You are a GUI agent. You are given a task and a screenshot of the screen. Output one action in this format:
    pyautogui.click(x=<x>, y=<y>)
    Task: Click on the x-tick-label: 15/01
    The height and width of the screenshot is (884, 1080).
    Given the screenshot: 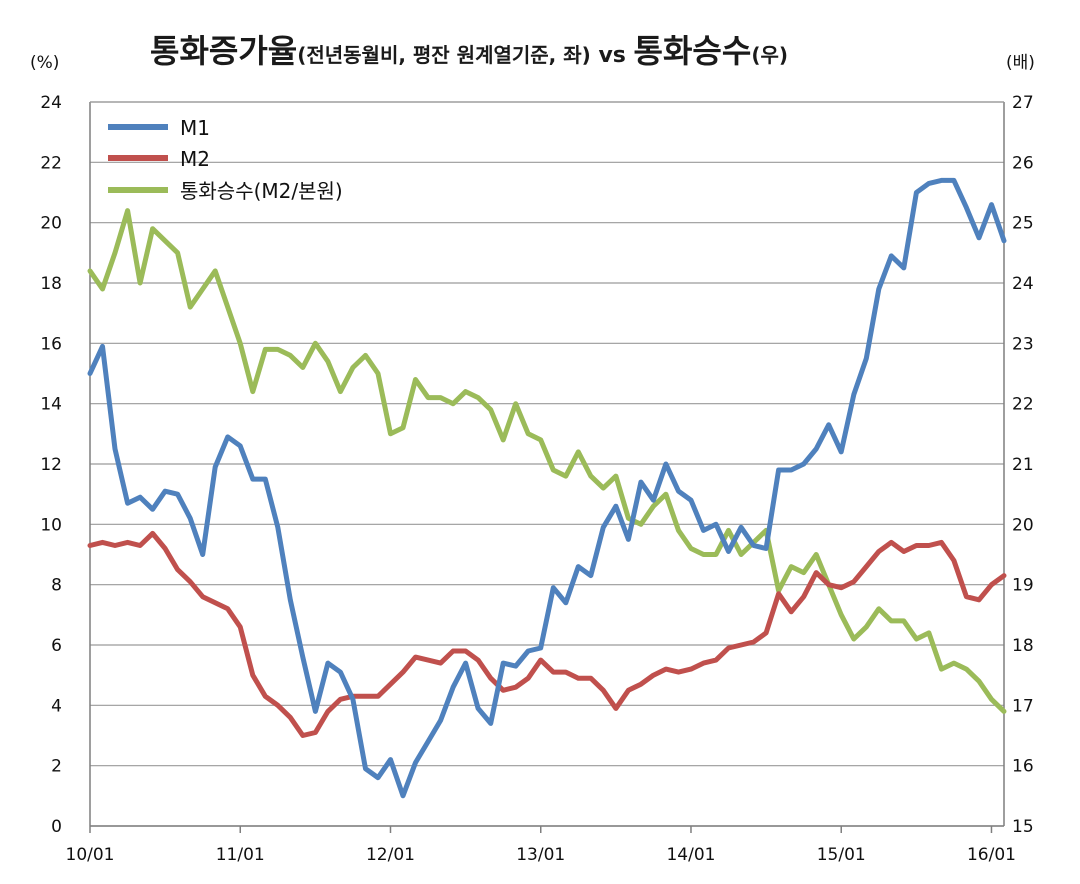 What is the action you would take?
    pyautogui.click(x=841, y=855)
    